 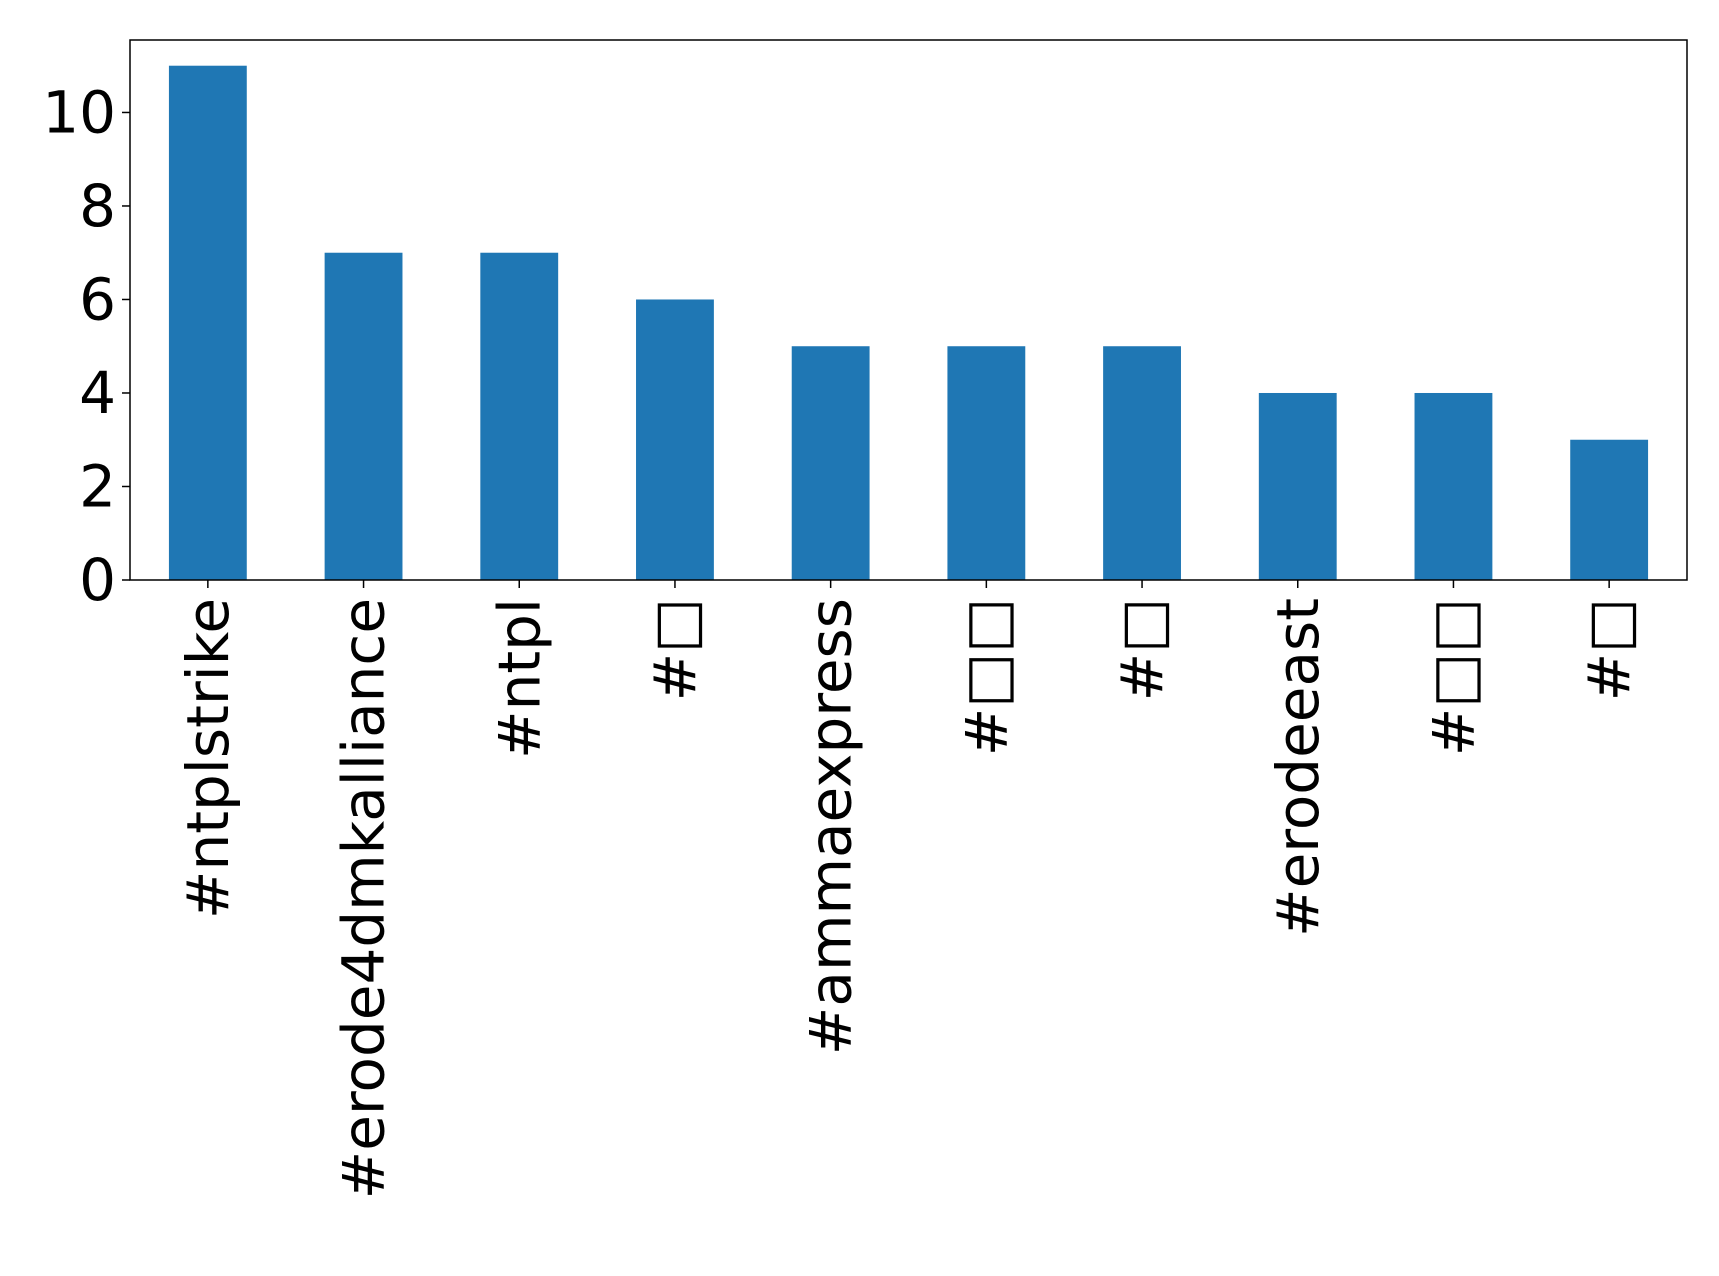 I want to click on x-tick-label: #ntpl, so click(x=519, y=678).